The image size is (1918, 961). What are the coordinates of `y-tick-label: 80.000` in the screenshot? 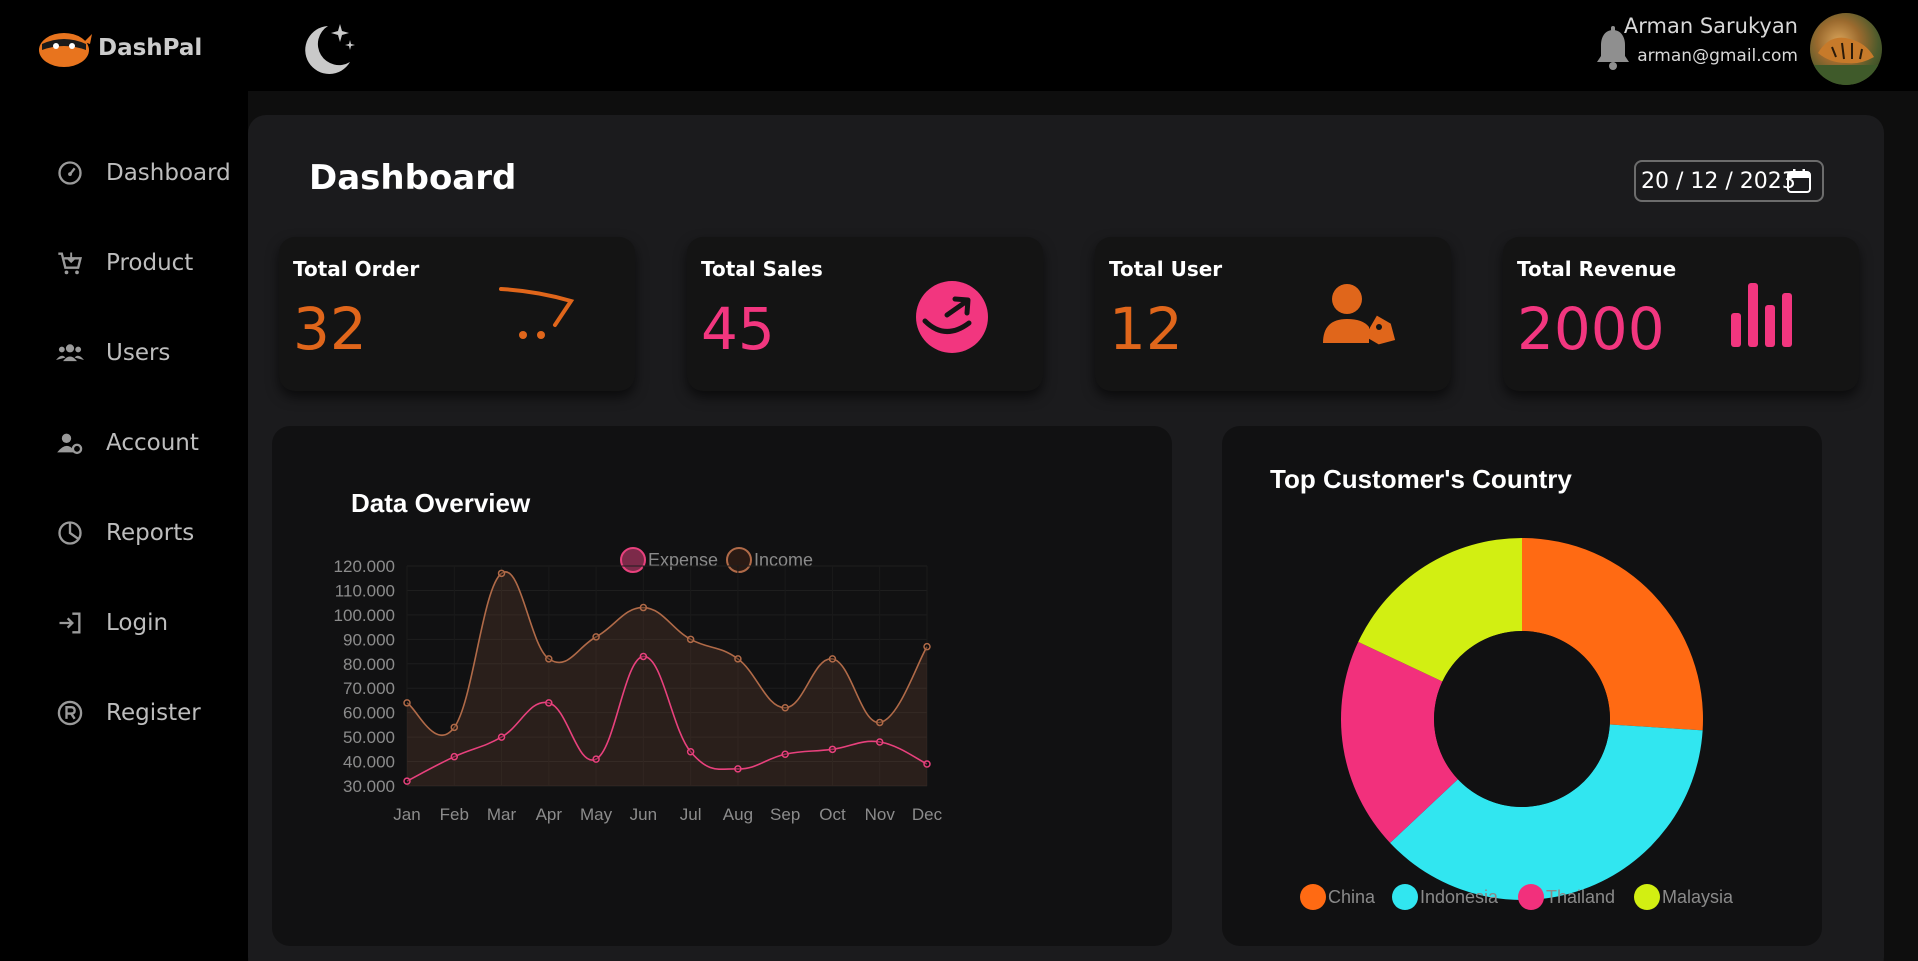 It's located at (369, 664).